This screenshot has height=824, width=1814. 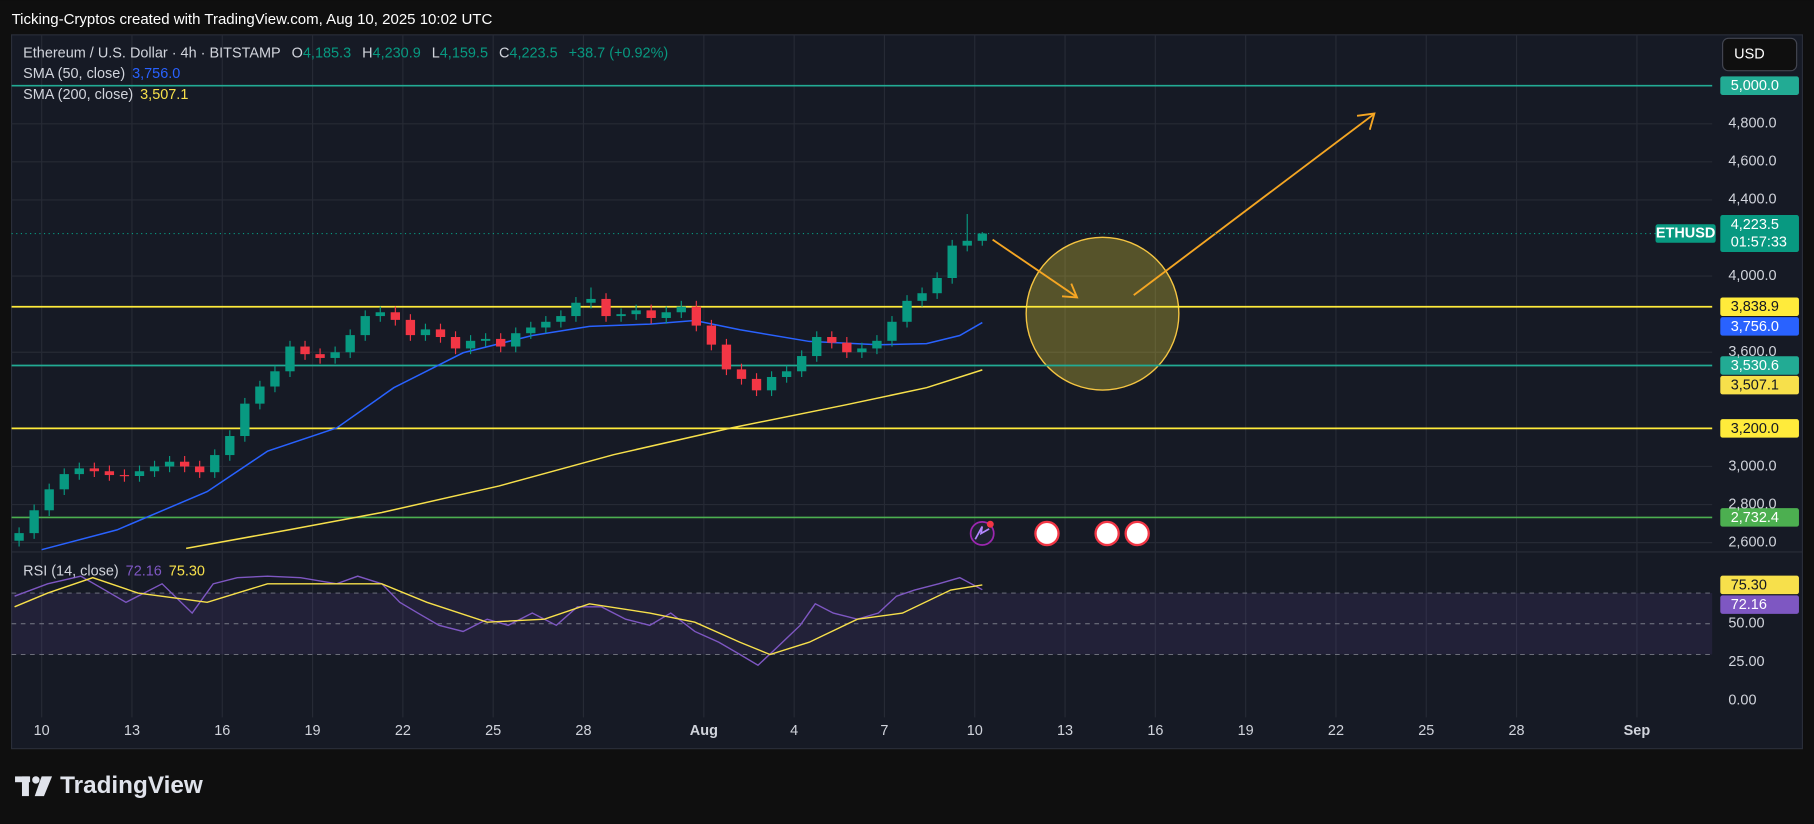 What do you see at coordinates (1749, 54) in the screenshot?
I see `currency-label: USD` at bounding box center [1749, 54].